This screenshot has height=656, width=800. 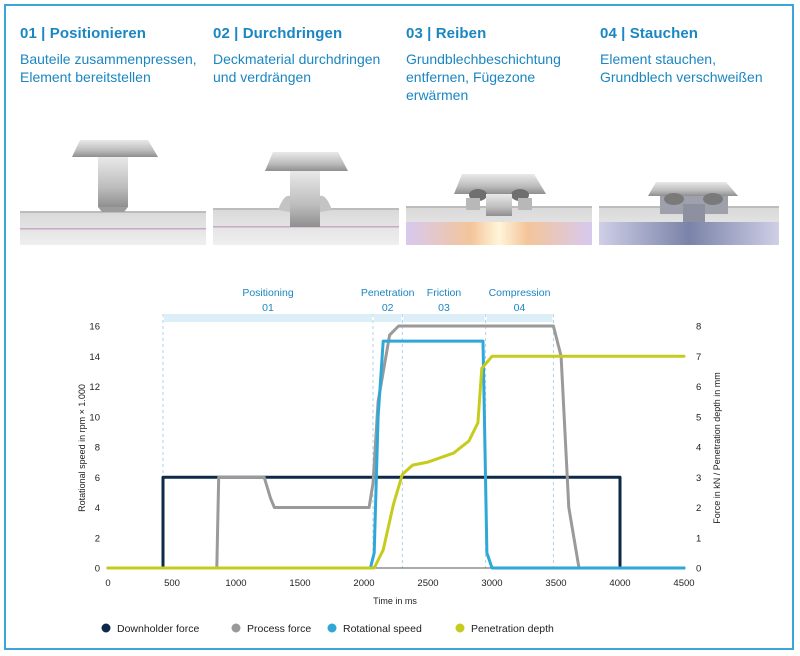 I want to click on left-axis-ticks: 0 2 4 6 8 10 12 14 16, so click(x=94, y=448).